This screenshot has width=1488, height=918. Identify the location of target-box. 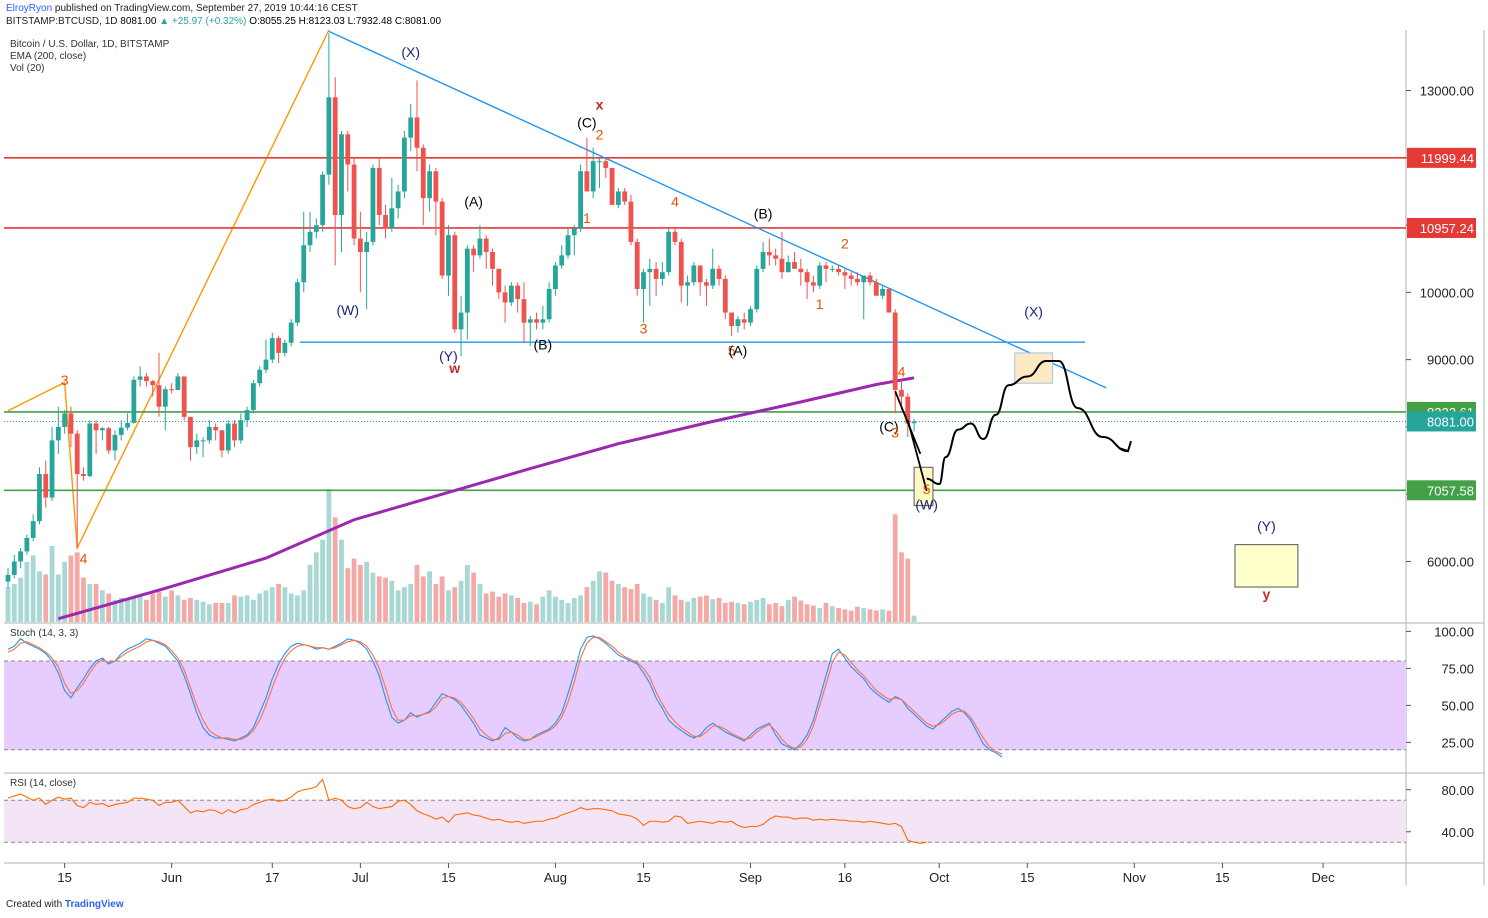
(1266, 566).